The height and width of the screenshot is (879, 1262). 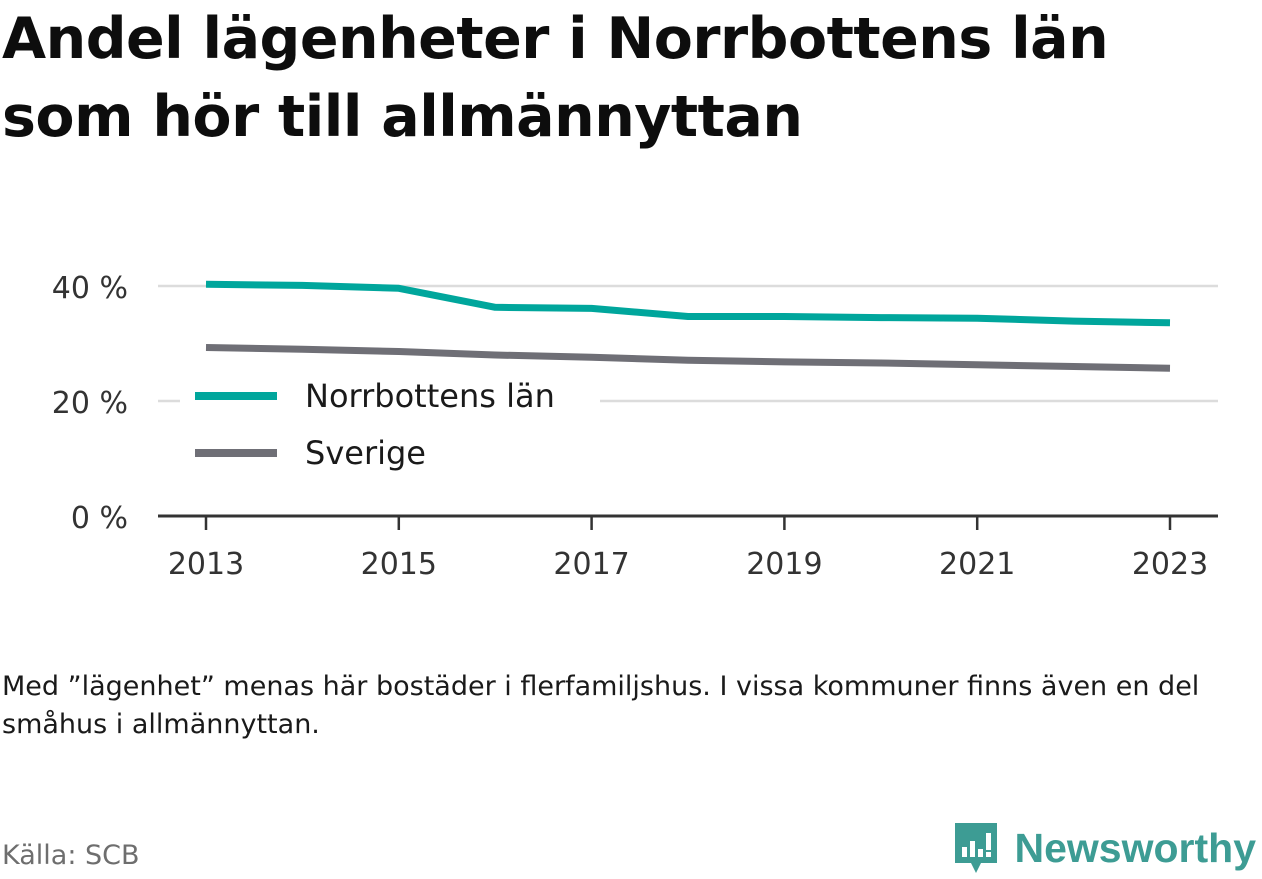 What do you see at coordinates (975, 848) in the screenshot?
I see `newsworthy-logo-icon` at bounding box center [975, 848].